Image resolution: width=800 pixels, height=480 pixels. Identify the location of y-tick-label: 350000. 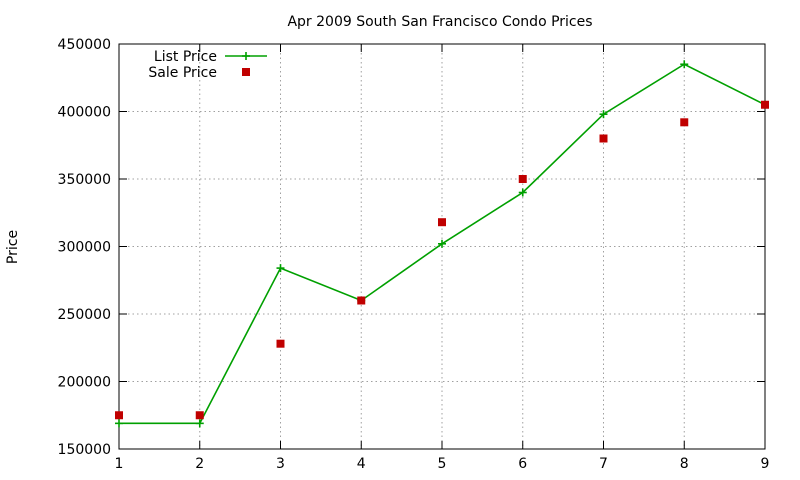
(84, 180).